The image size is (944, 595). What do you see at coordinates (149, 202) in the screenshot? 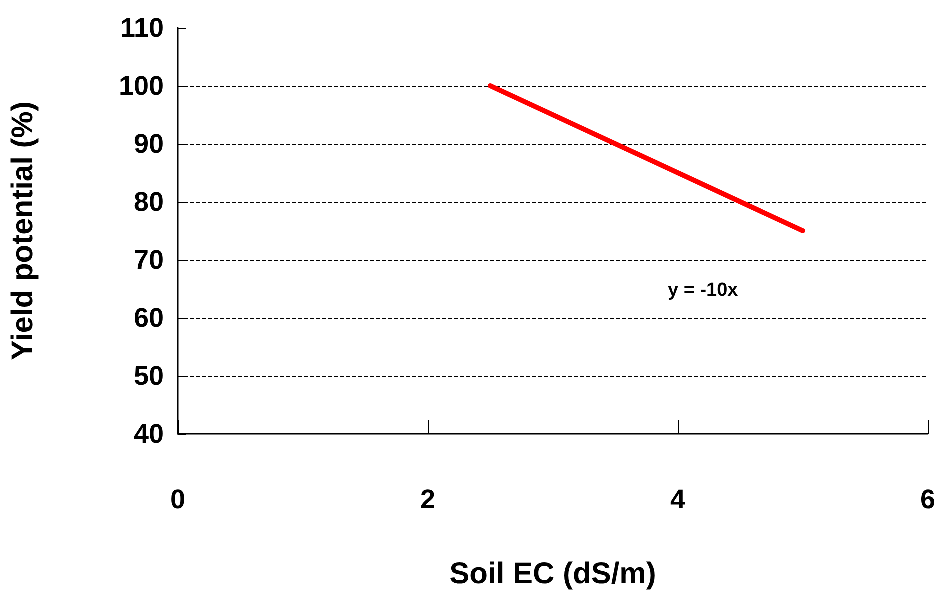
I see `y-tick-label: 80` at bounding box center [149, 202].